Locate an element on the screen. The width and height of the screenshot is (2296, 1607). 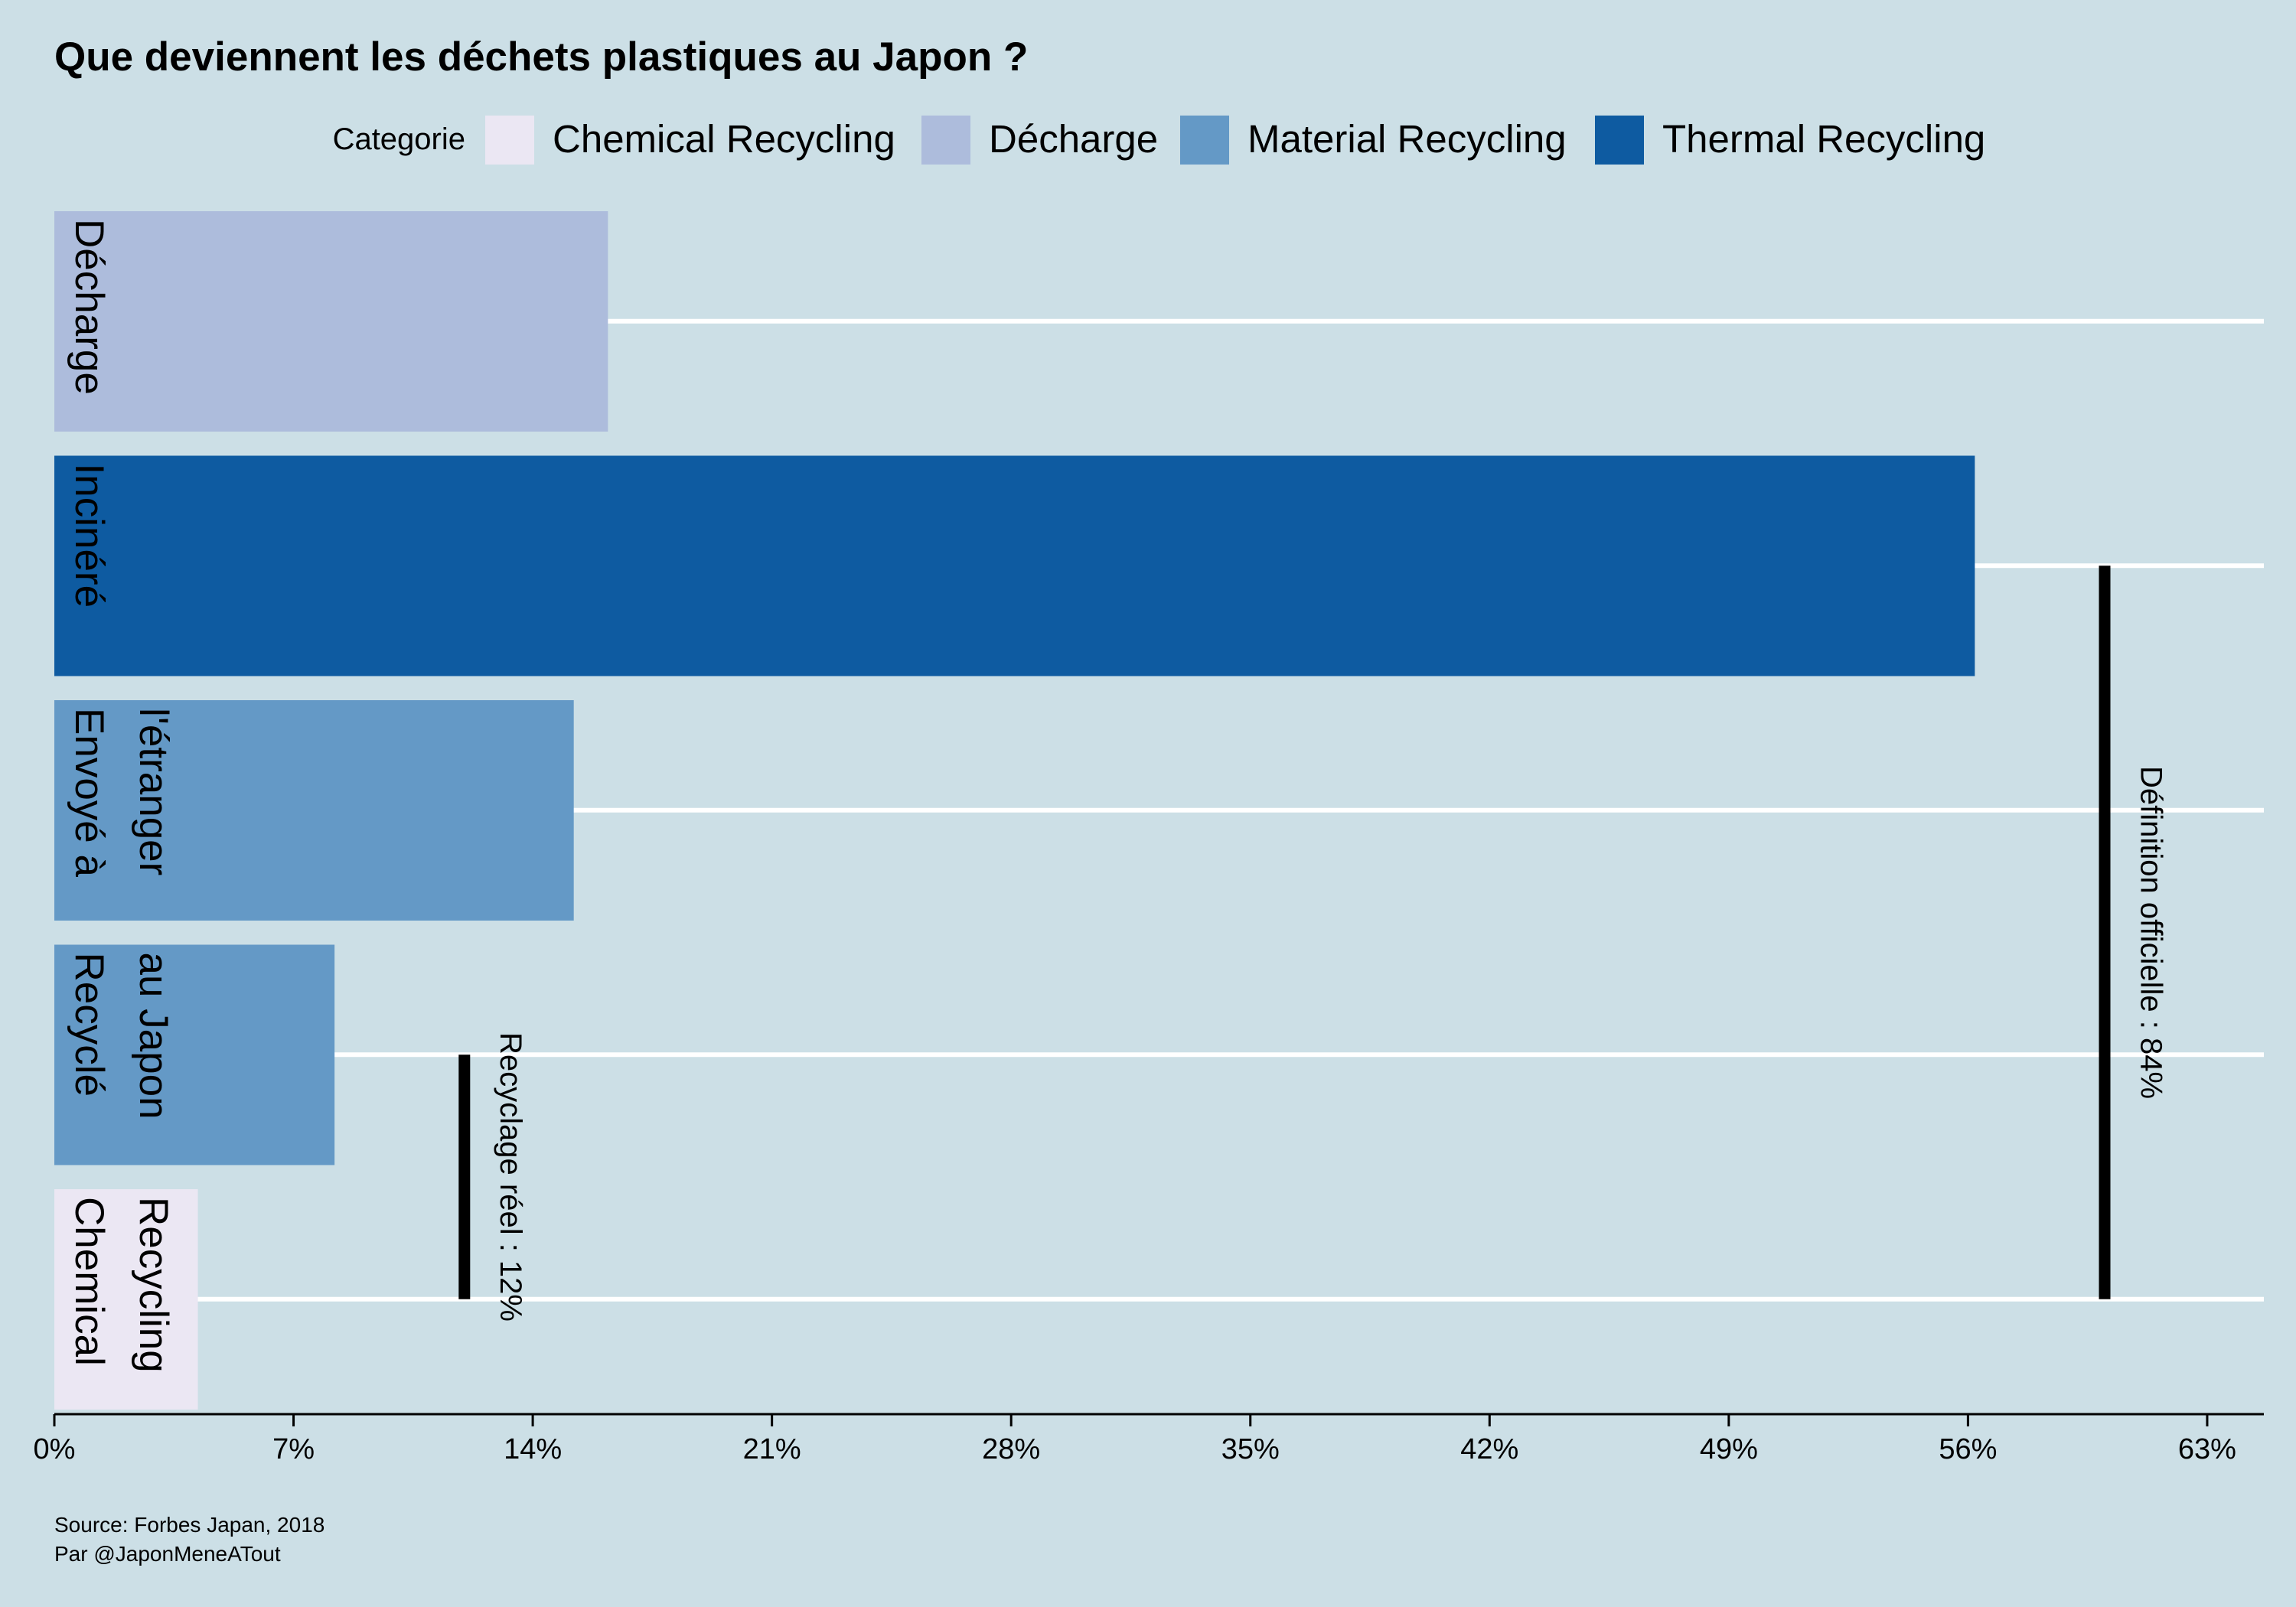
x-tick-label: 35% is located at coordinates (1250, 1449).